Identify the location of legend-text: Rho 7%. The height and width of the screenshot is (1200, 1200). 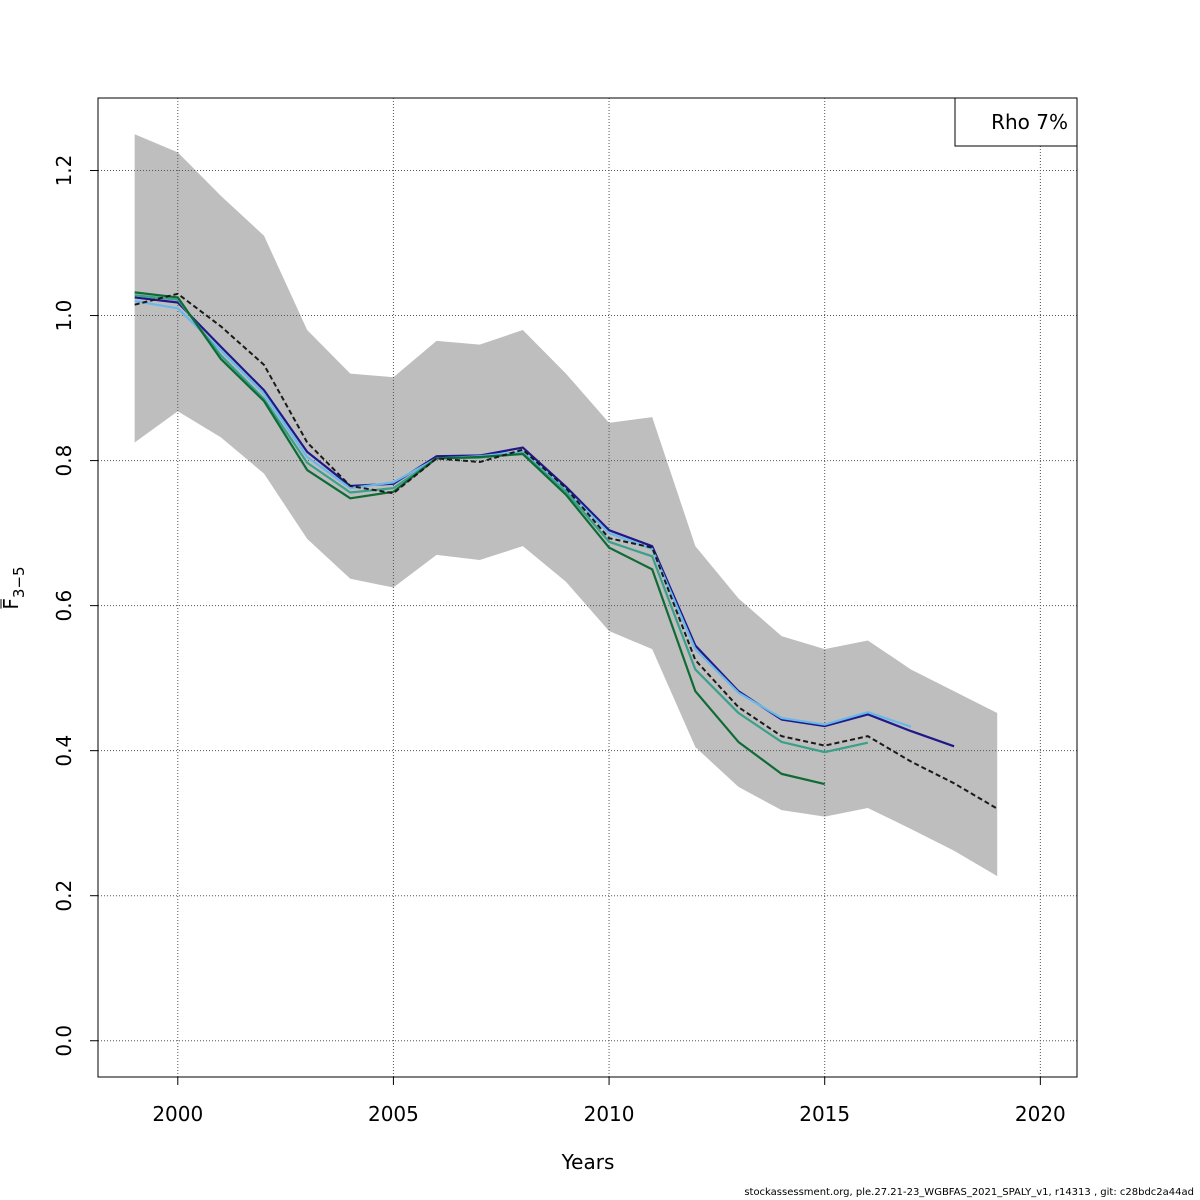
(1029, 122).